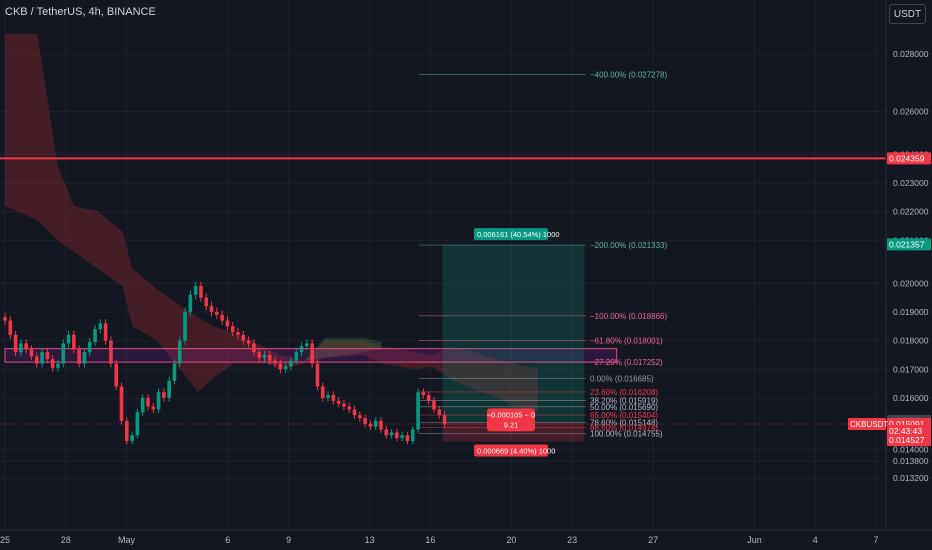 Image resolution: width=932 pixels, height=550 pixels. Describe the element at coordinates (911, 54) in the screenshot. I see `y-tick-label: 0.028000` at that location.